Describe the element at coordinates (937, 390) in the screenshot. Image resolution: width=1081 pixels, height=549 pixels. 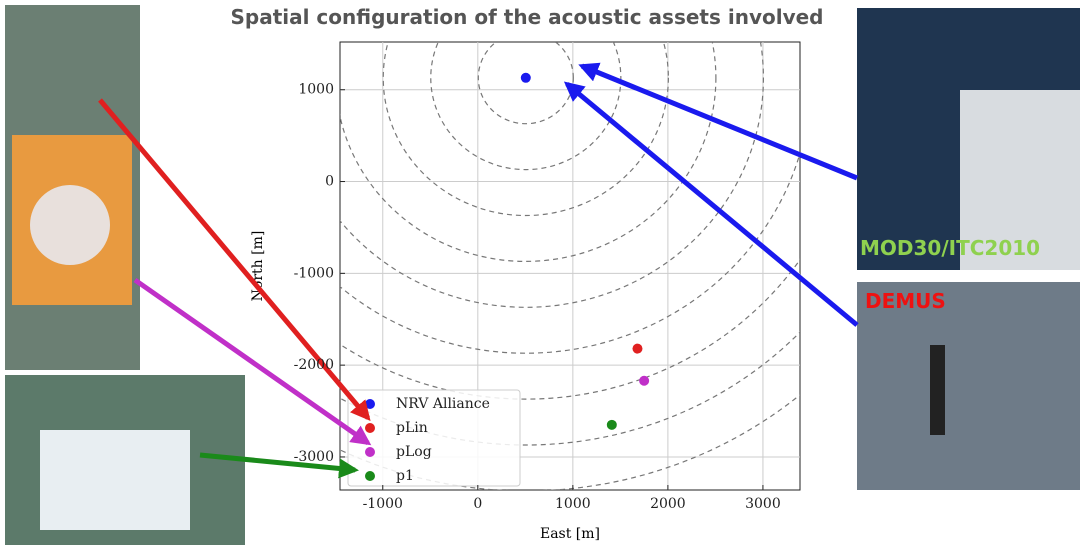
I see `photo-array` at that location.